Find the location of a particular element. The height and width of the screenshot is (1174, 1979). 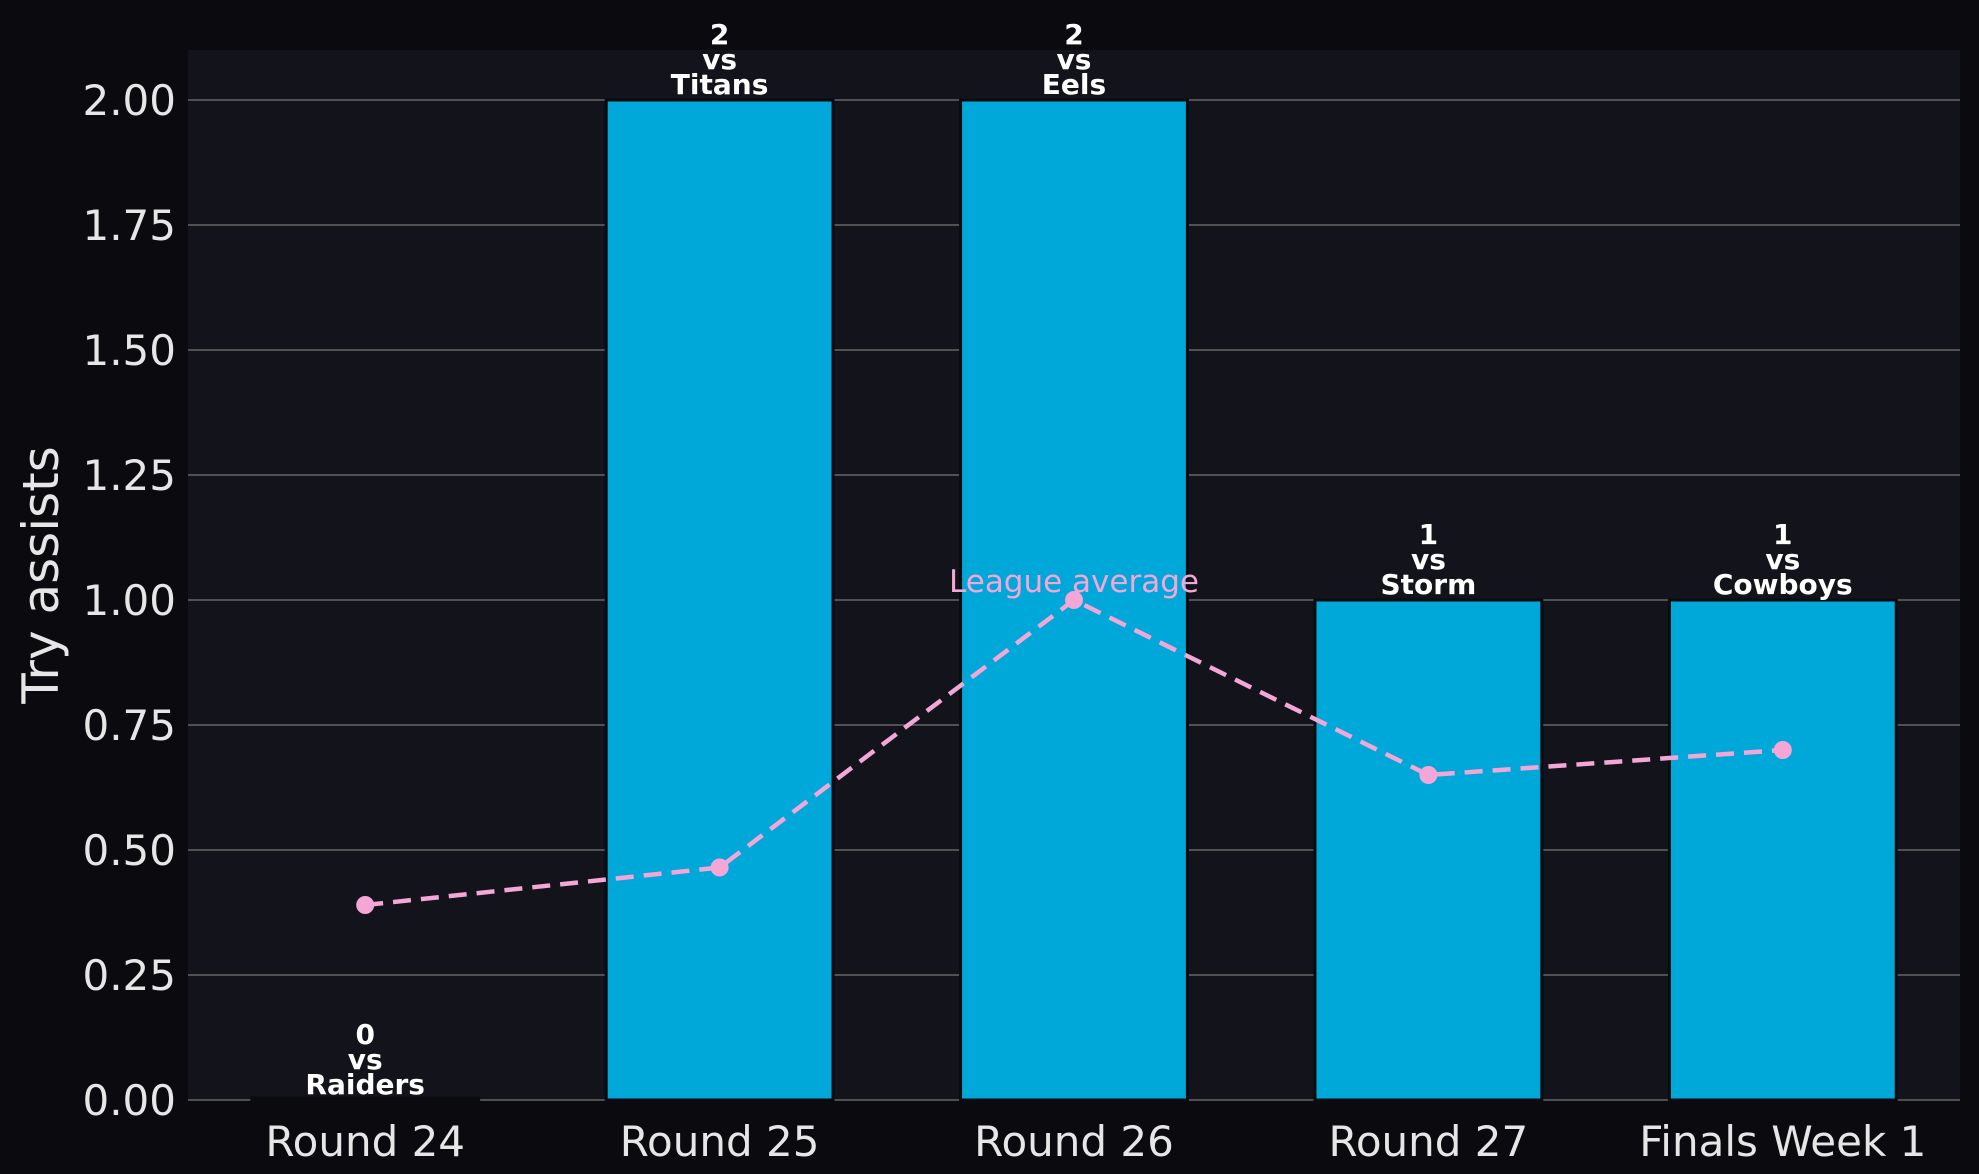

y-tick-label: 0.50 is located at coordinates (129, 850).